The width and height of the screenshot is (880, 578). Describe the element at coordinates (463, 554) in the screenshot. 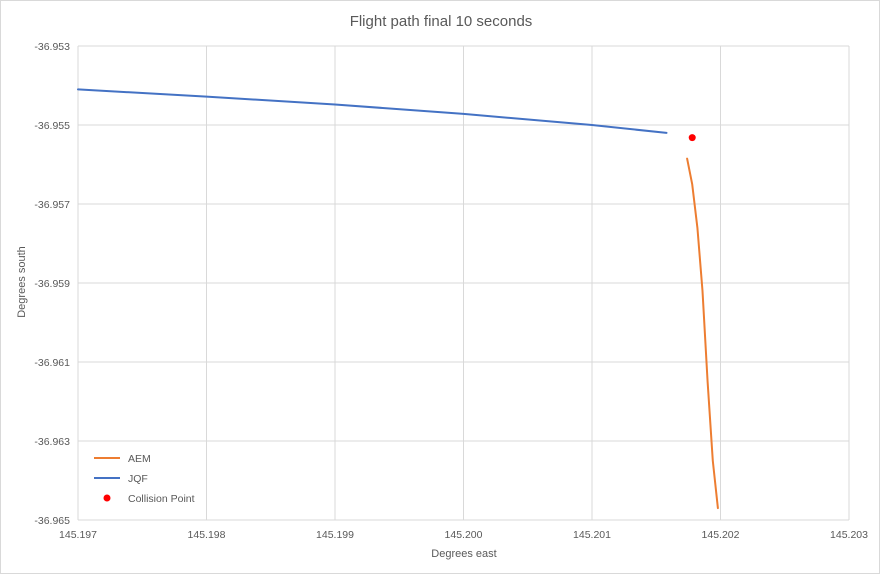

I see `x-axis-title: Degrees east` at that location.